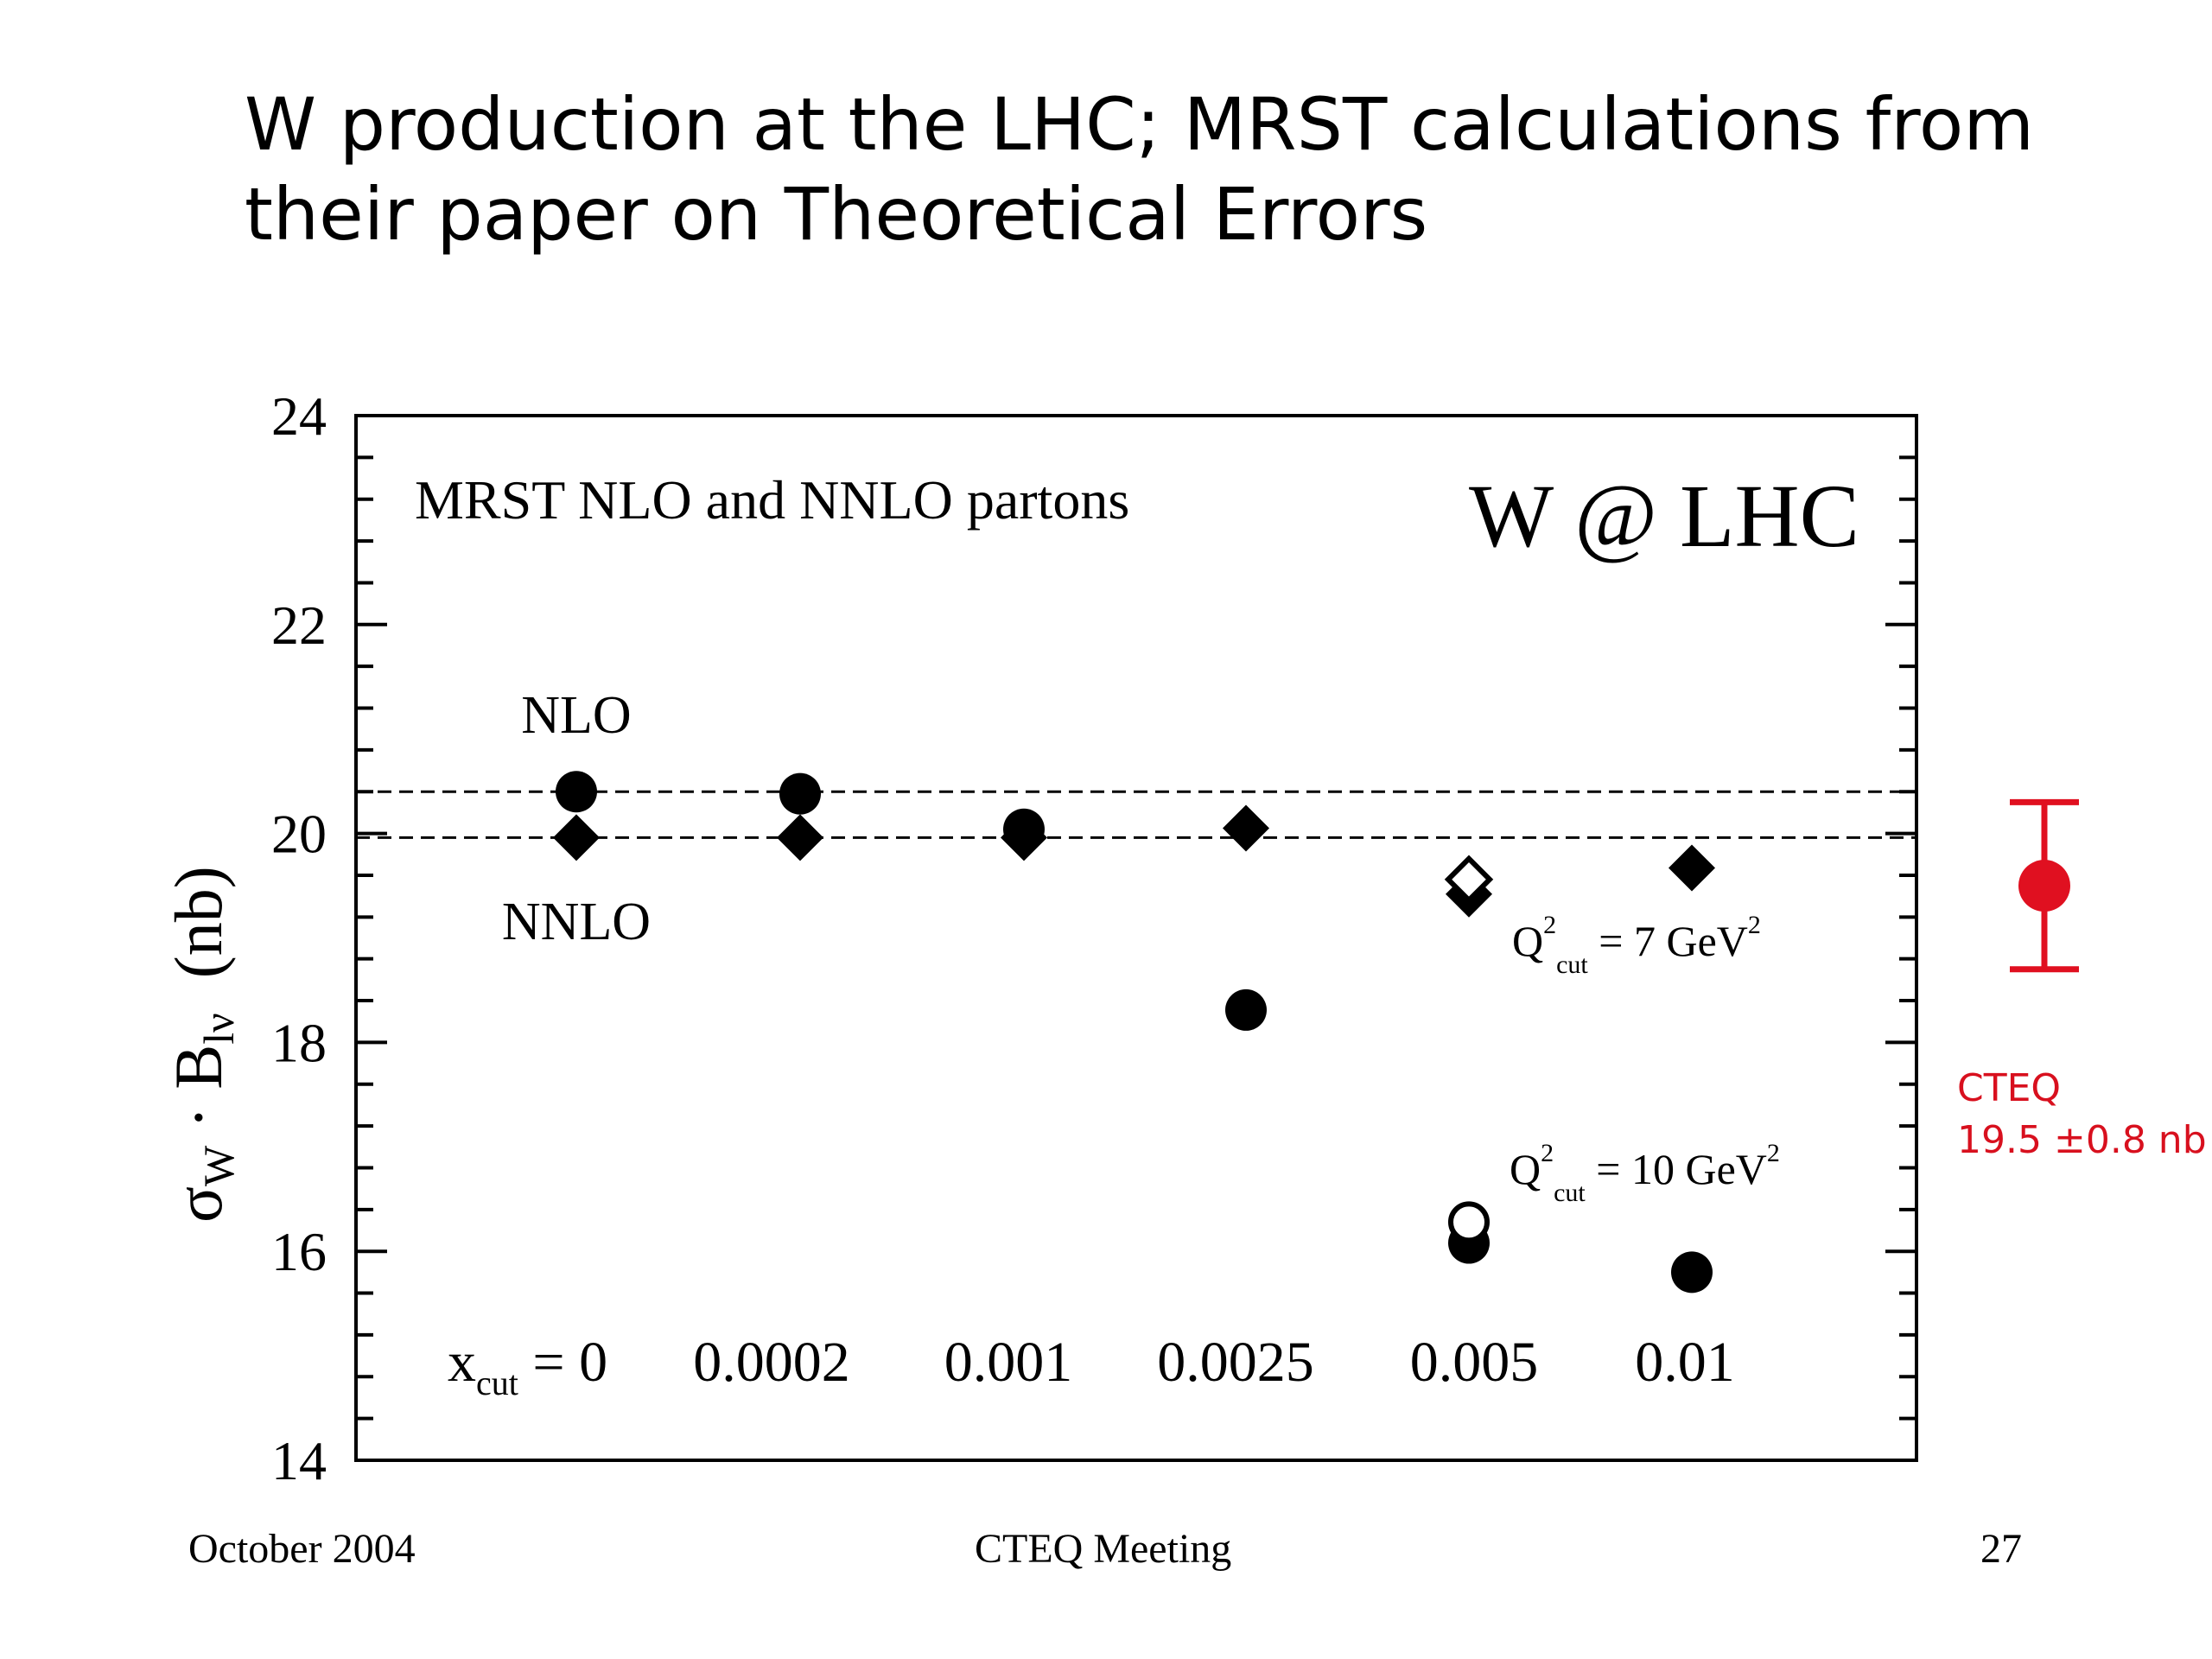  I want to click on x-category-label: 0.0025, so click(1235, 1362).